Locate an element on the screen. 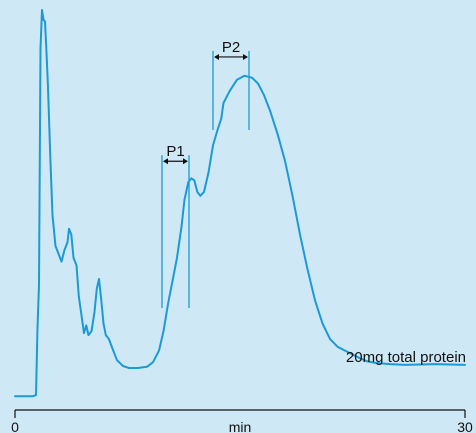 This screenshot has height=433, width=476. x-axis: 0 30 is located at coordinates (242, 421).